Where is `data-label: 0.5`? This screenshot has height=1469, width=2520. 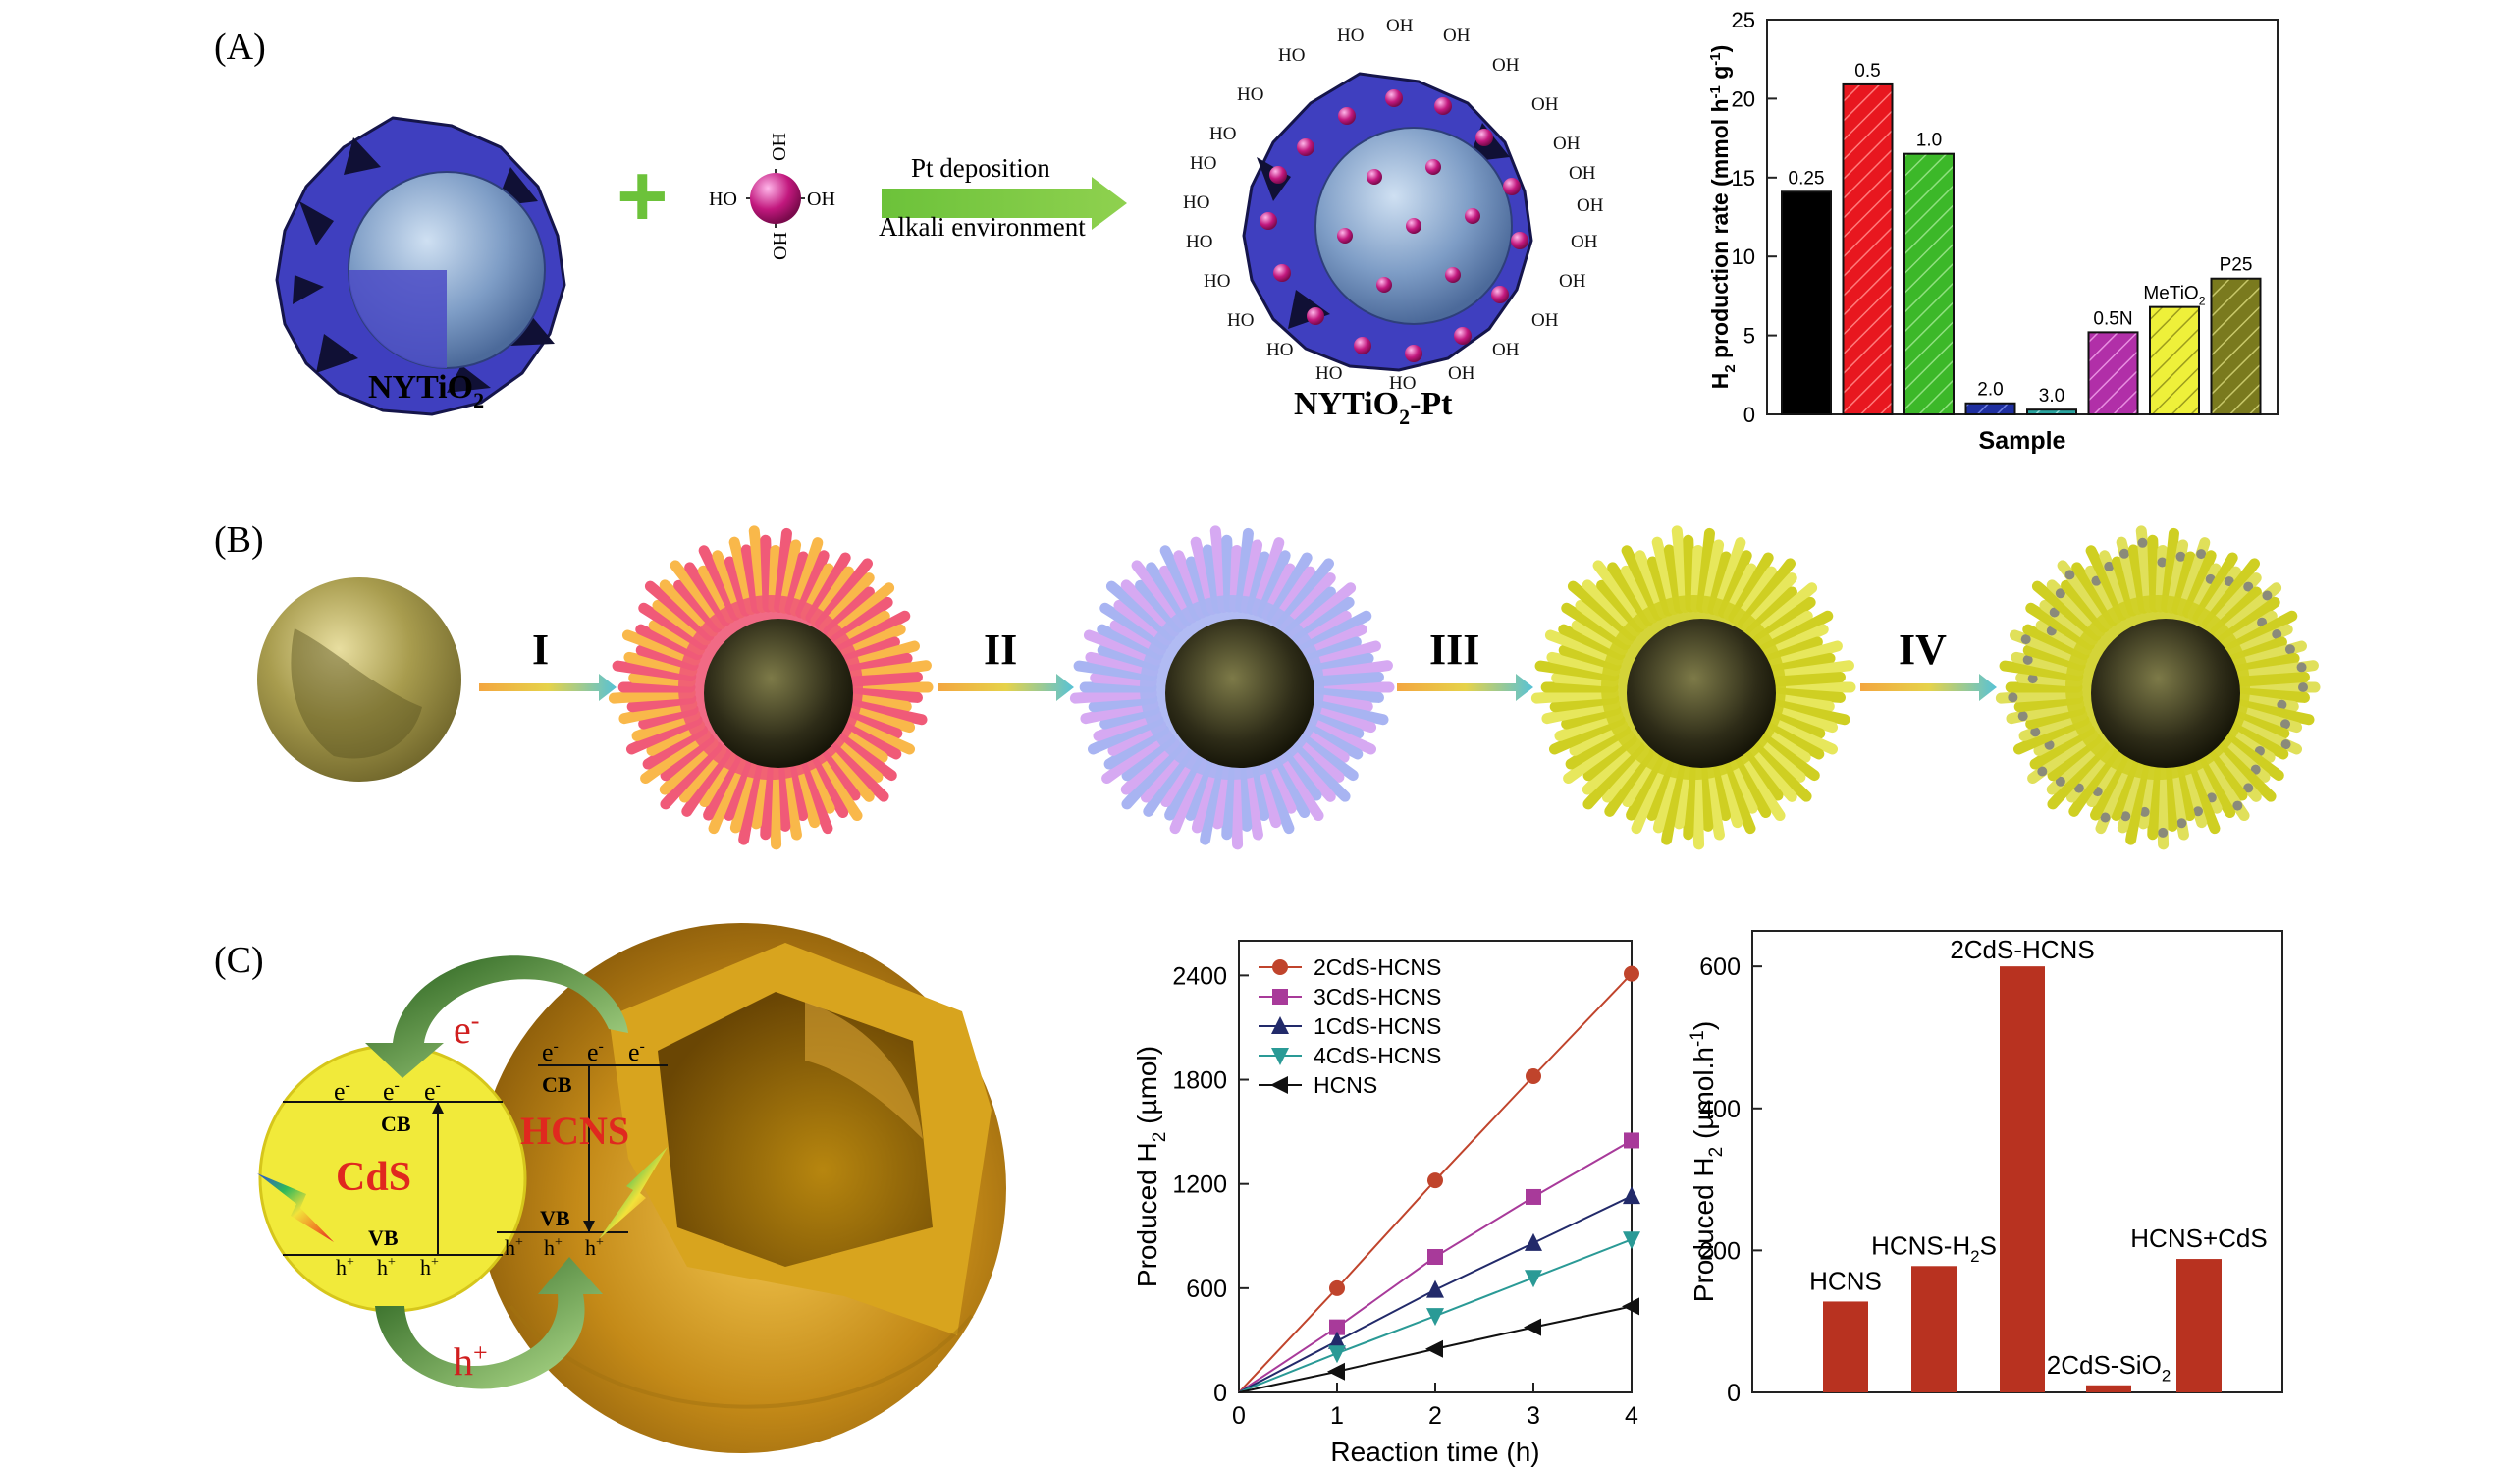
data-label: 0.5 is located at coordinates (1867, 71).